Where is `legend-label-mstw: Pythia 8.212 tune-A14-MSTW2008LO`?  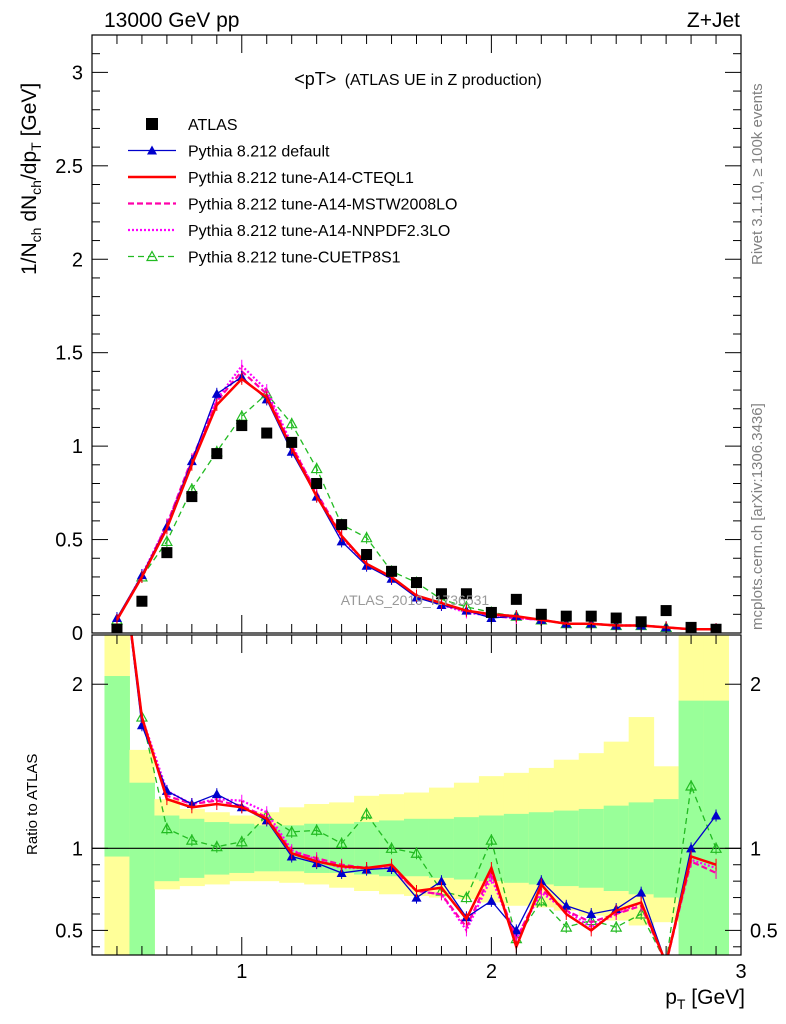 legend-label-mstw: Pythia 8.212 tune-A14-MSTW2008LO is located at coordinates (322, 205).